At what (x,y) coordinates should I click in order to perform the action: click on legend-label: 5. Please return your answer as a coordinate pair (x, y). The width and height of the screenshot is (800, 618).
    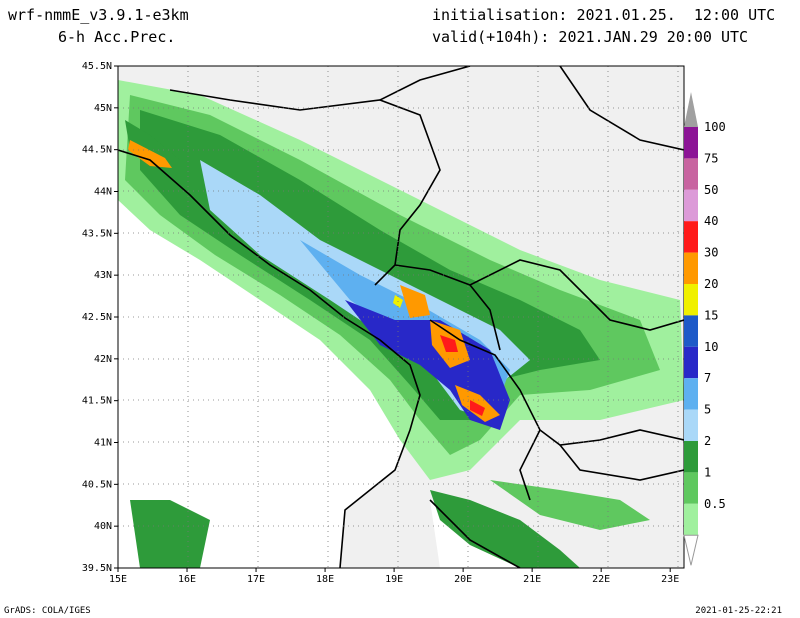
    Looking at the image, I should click on (707, 410).